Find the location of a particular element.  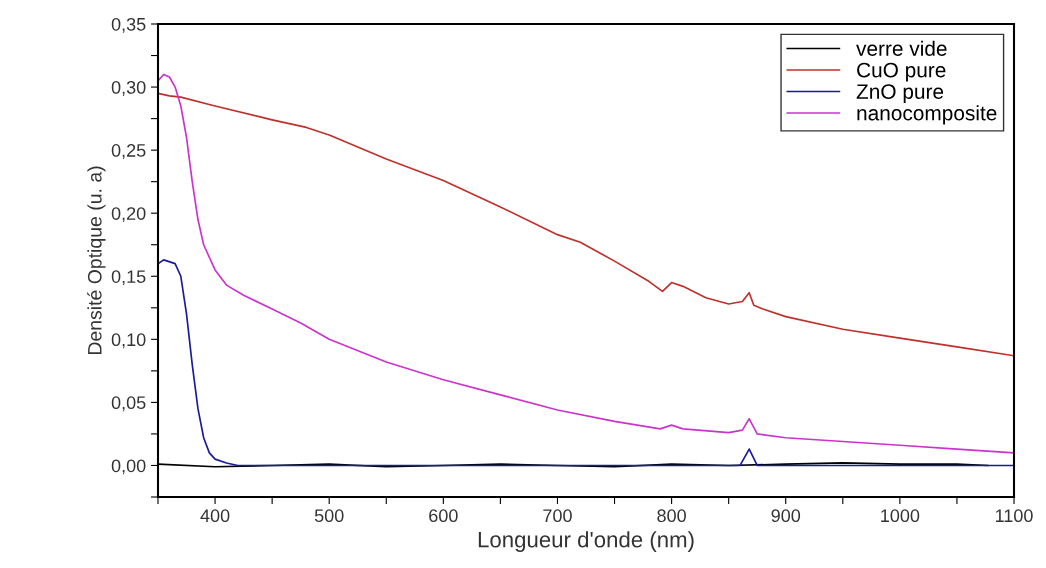

legend-label: verre vide is located at coordinates (901, 48).